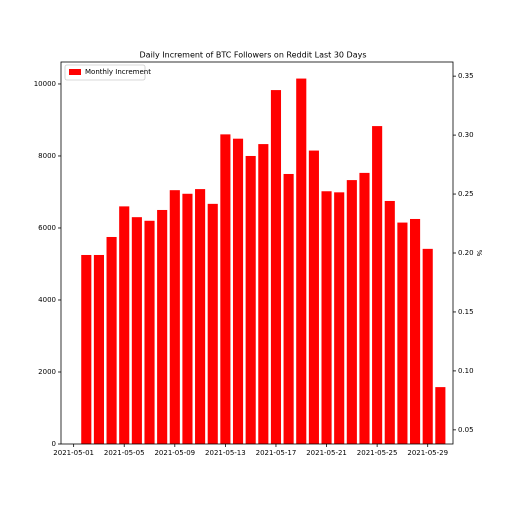  What do you see at coordinates (118, 72) in the screenshot?
I see `legend-label: Monthly Increment` at bounding box center [118, 72].